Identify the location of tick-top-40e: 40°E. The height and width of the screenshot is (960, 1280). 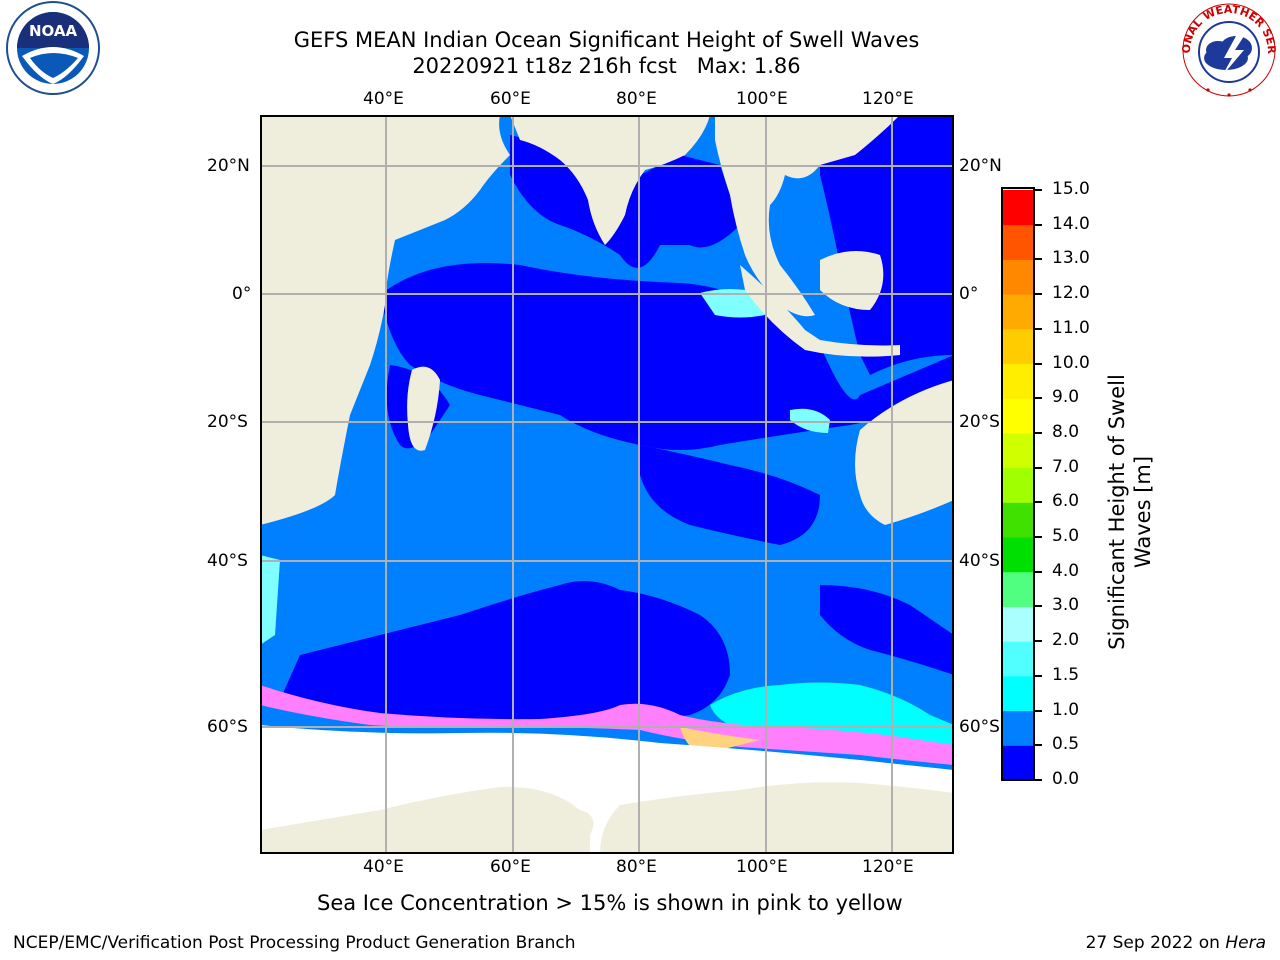
(383, 99).